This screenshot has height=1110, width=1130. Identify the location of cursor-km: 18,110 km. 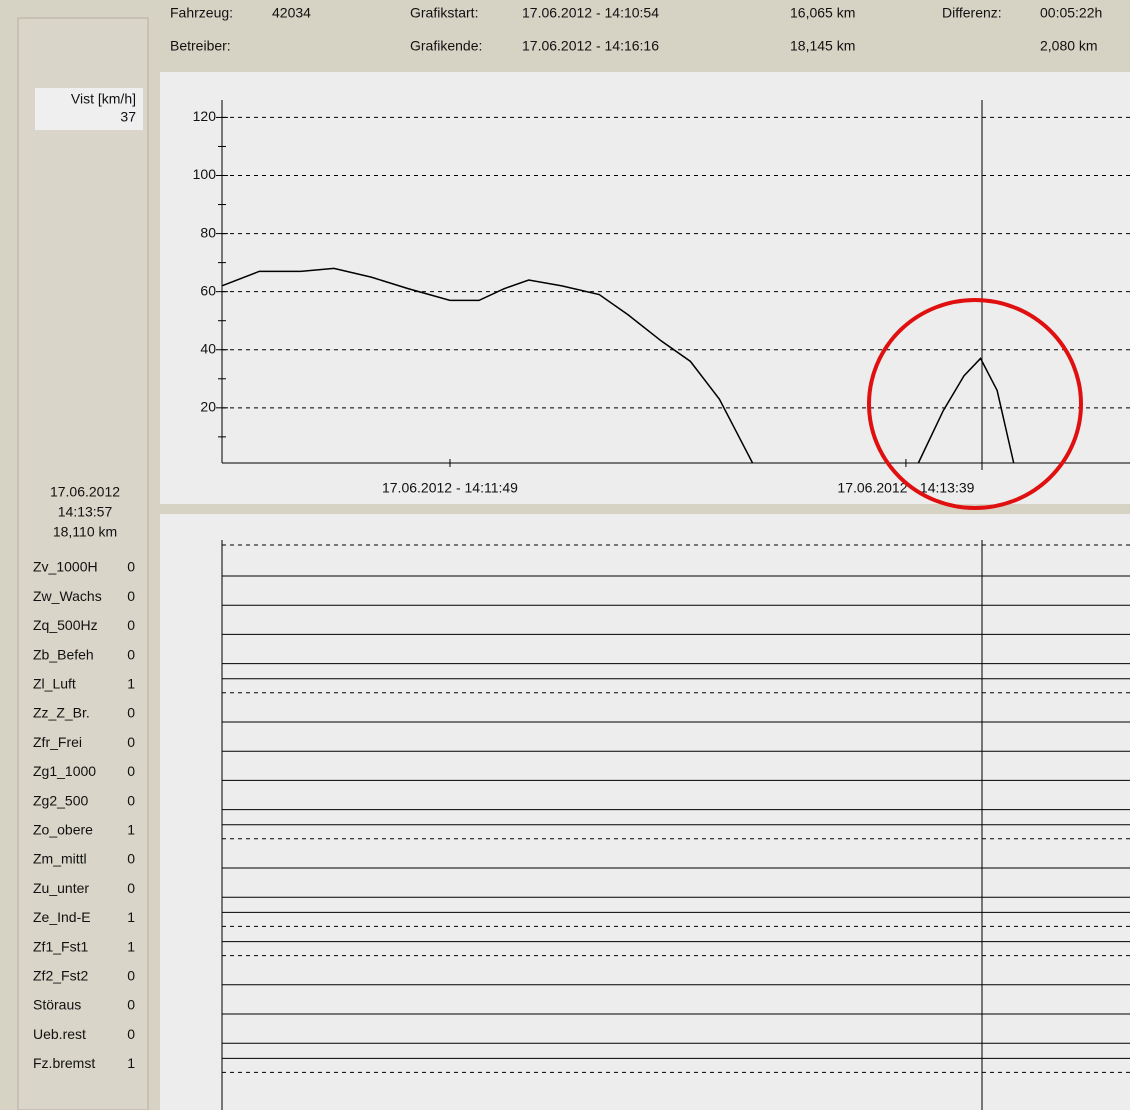
(85, 532).